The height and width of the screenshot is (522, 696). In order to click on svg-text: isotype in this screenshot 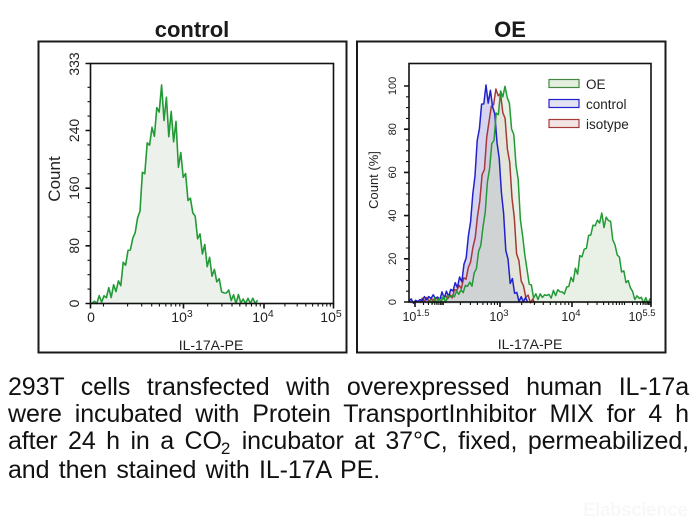, I will do `click(607, 124)`.